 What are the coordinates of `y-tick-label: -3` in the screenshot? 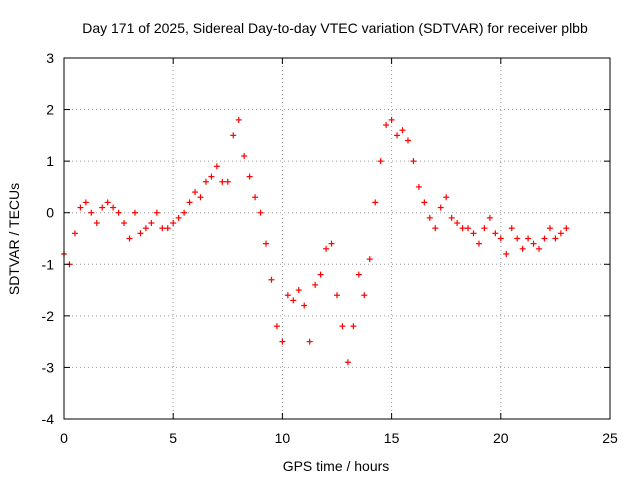 It's located at (48, 367).